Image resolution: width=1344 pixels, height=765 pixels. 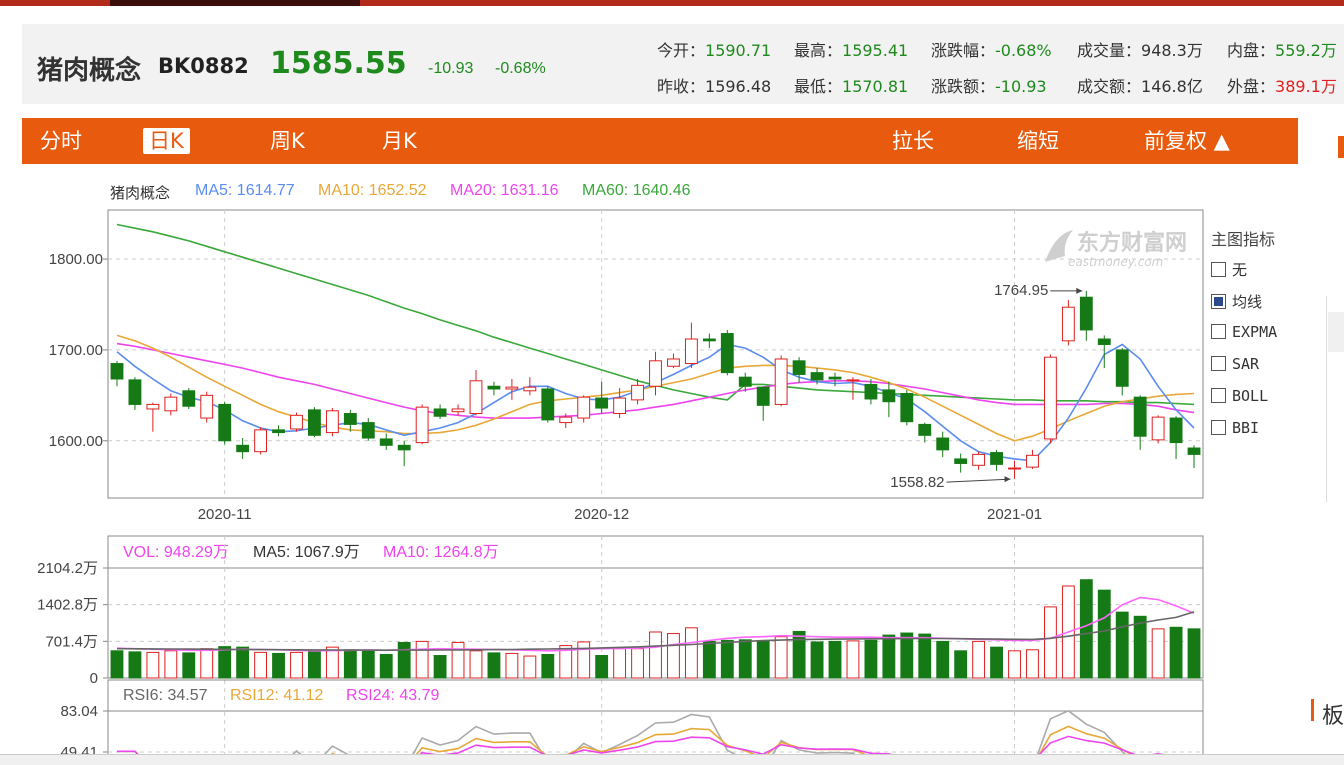 What do you see at coordinates (287, 141) in the screenshot?
I see `tab-weekly-k: 周K` at bounding box center [287, 141].